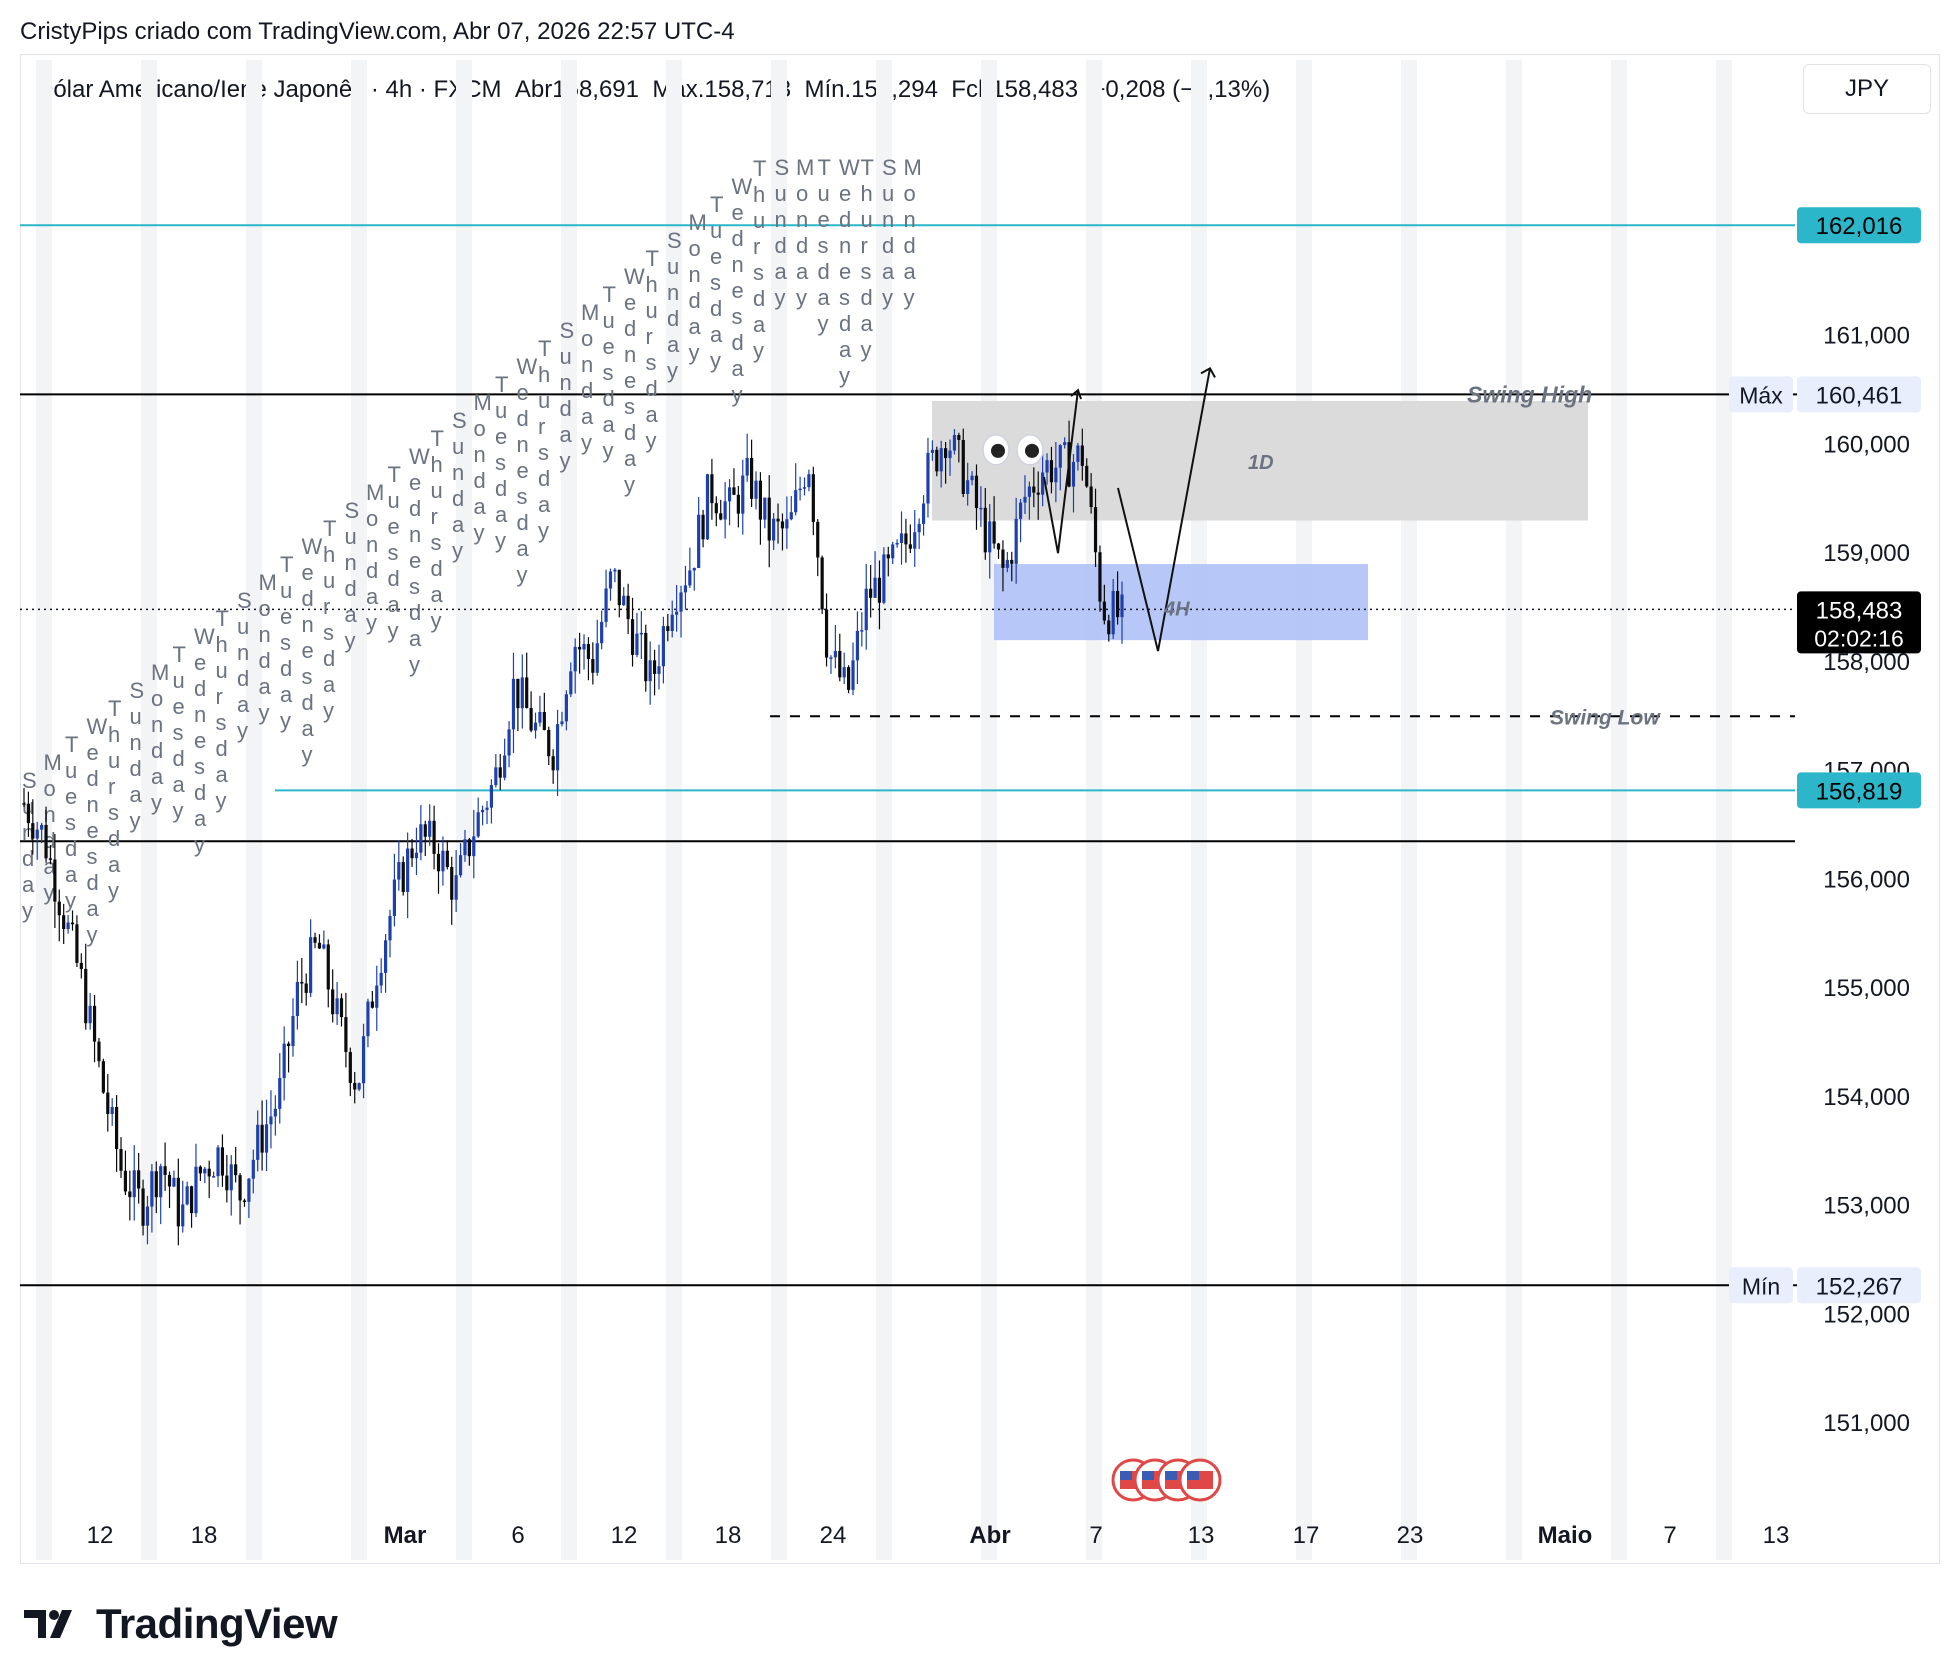 The image size is (1950, 1678). I want to click on currency-button: JPY, so click(1867, 89).